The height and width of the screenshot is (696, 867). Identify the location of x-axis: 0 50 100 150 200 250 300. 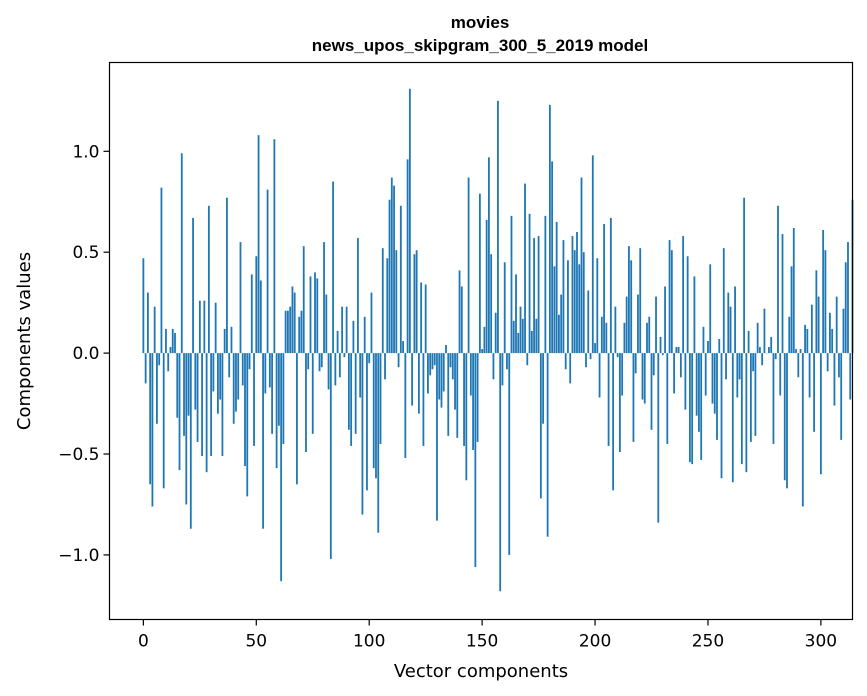
(487, 635).